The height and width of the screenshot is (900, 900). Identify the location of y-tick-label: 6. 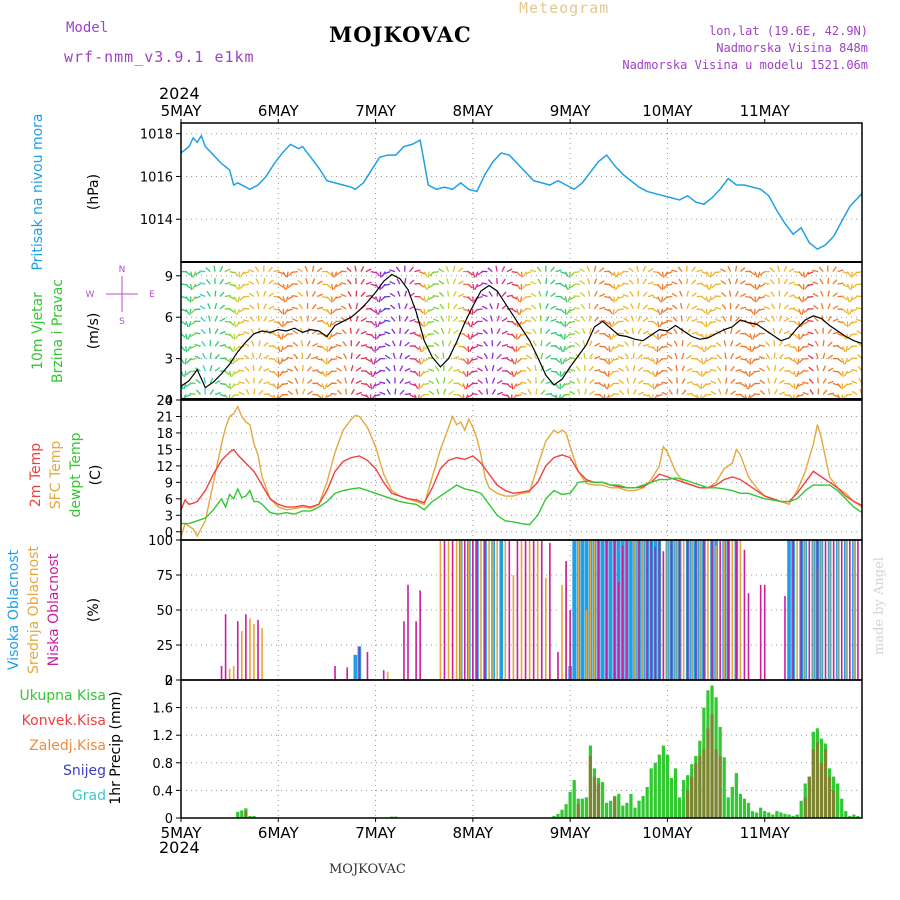
(169, 500).